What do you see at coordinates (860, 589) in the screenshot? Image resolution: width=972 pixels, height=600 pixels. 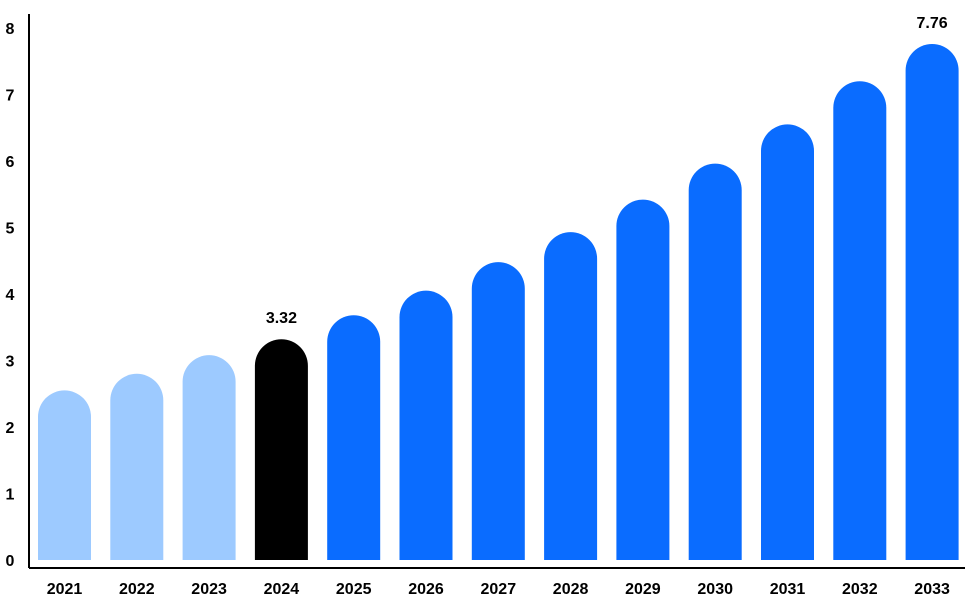 I see `x-tick-label-2032: 2032` at bounding box center [860, 589].